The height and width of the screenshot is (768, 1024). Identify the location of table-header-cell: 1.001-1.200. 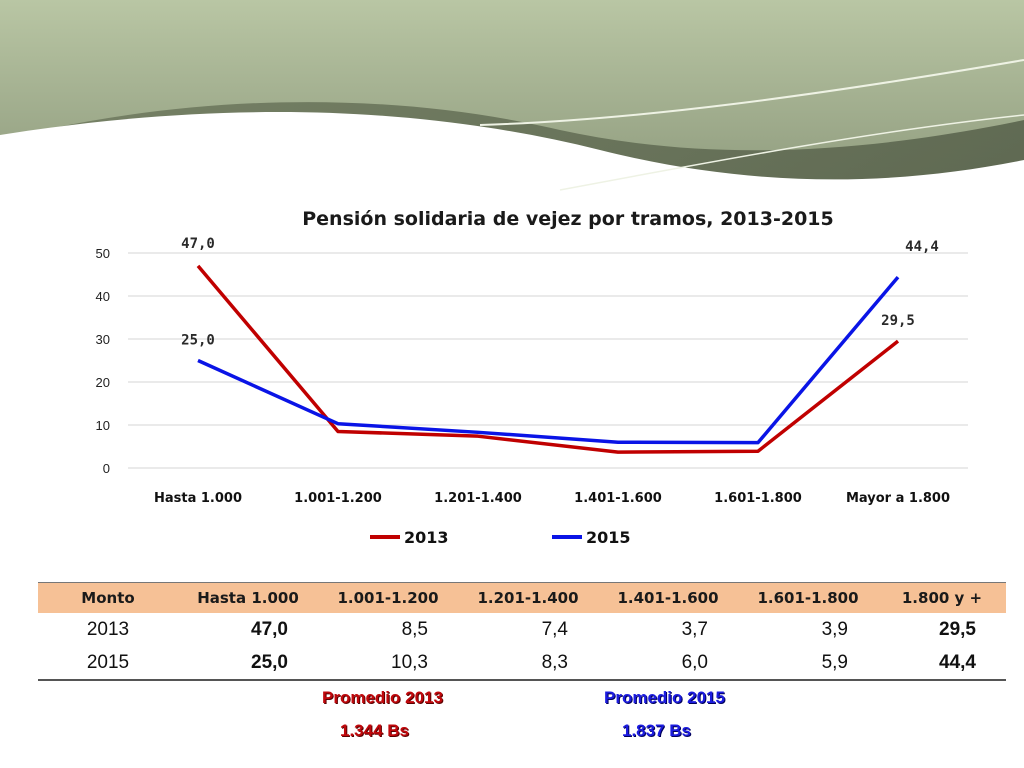
(388, 597).